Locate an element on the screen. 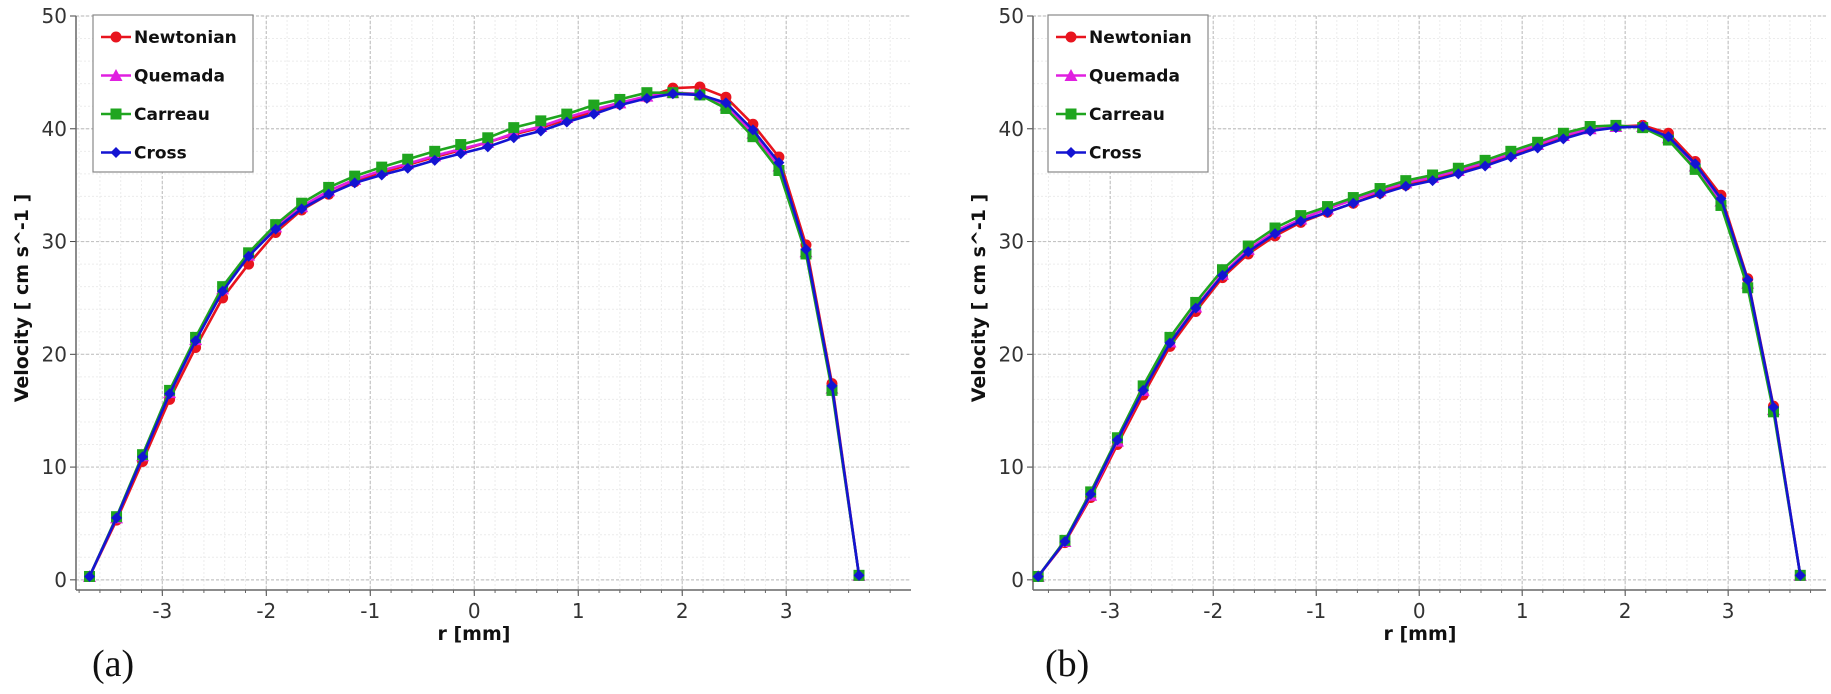 The image size is (1831, 694). legend-item: Carreau is located at coordinates (1110, 115).